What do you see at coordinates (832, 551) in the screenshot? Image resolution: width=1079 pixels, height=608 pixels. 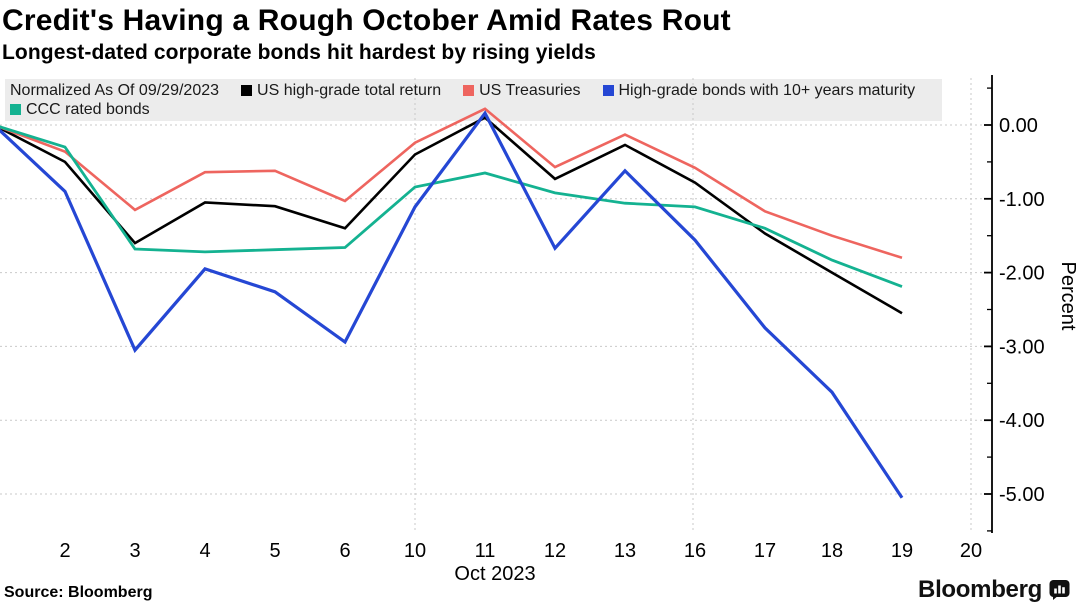 I see `x-axis-tick-label: 18` at bounding box center [832, 551].